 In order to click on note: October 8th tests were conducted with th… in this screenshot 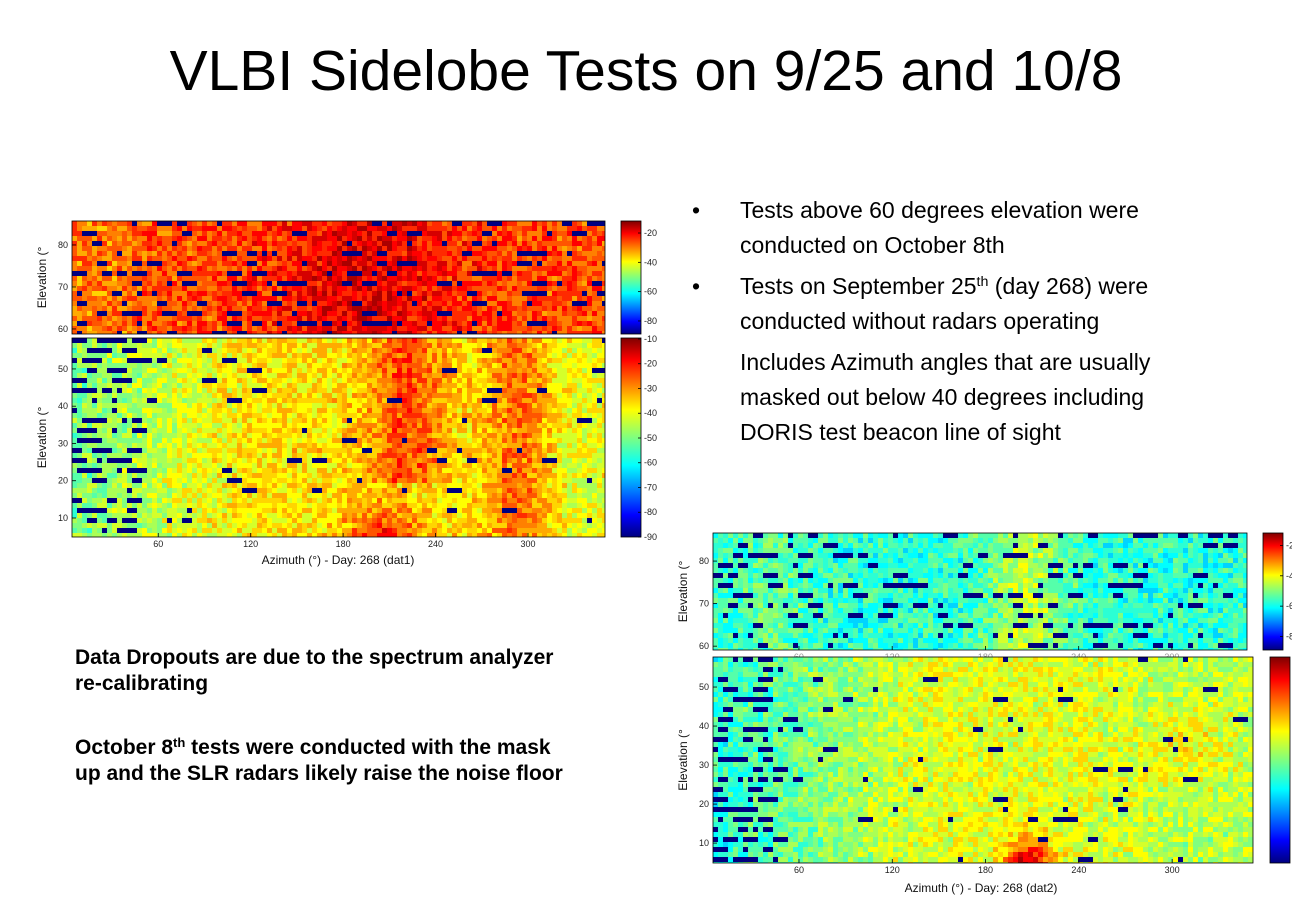, I will do `click(355, 761)`.